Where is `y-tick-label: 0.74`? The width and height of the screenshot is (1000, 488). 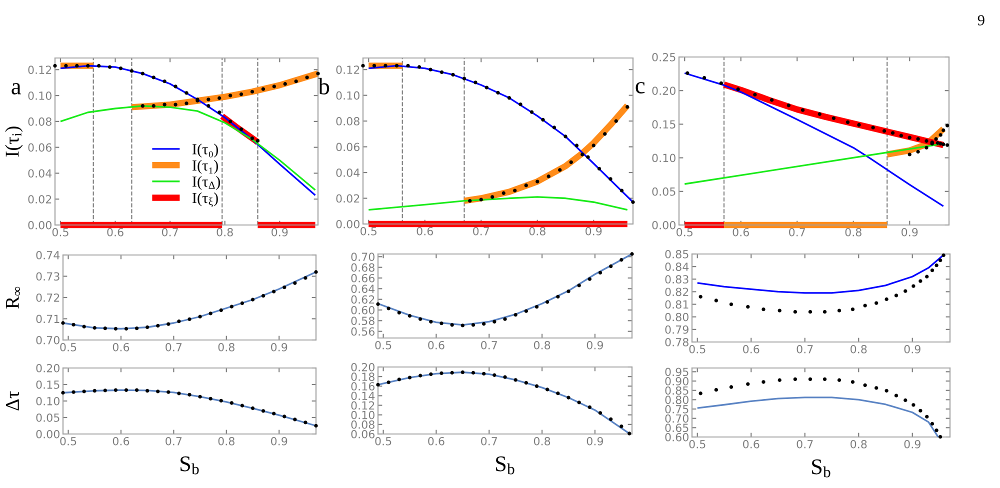
y-tick-label: 0.74 is located at coordinates (48, 255).